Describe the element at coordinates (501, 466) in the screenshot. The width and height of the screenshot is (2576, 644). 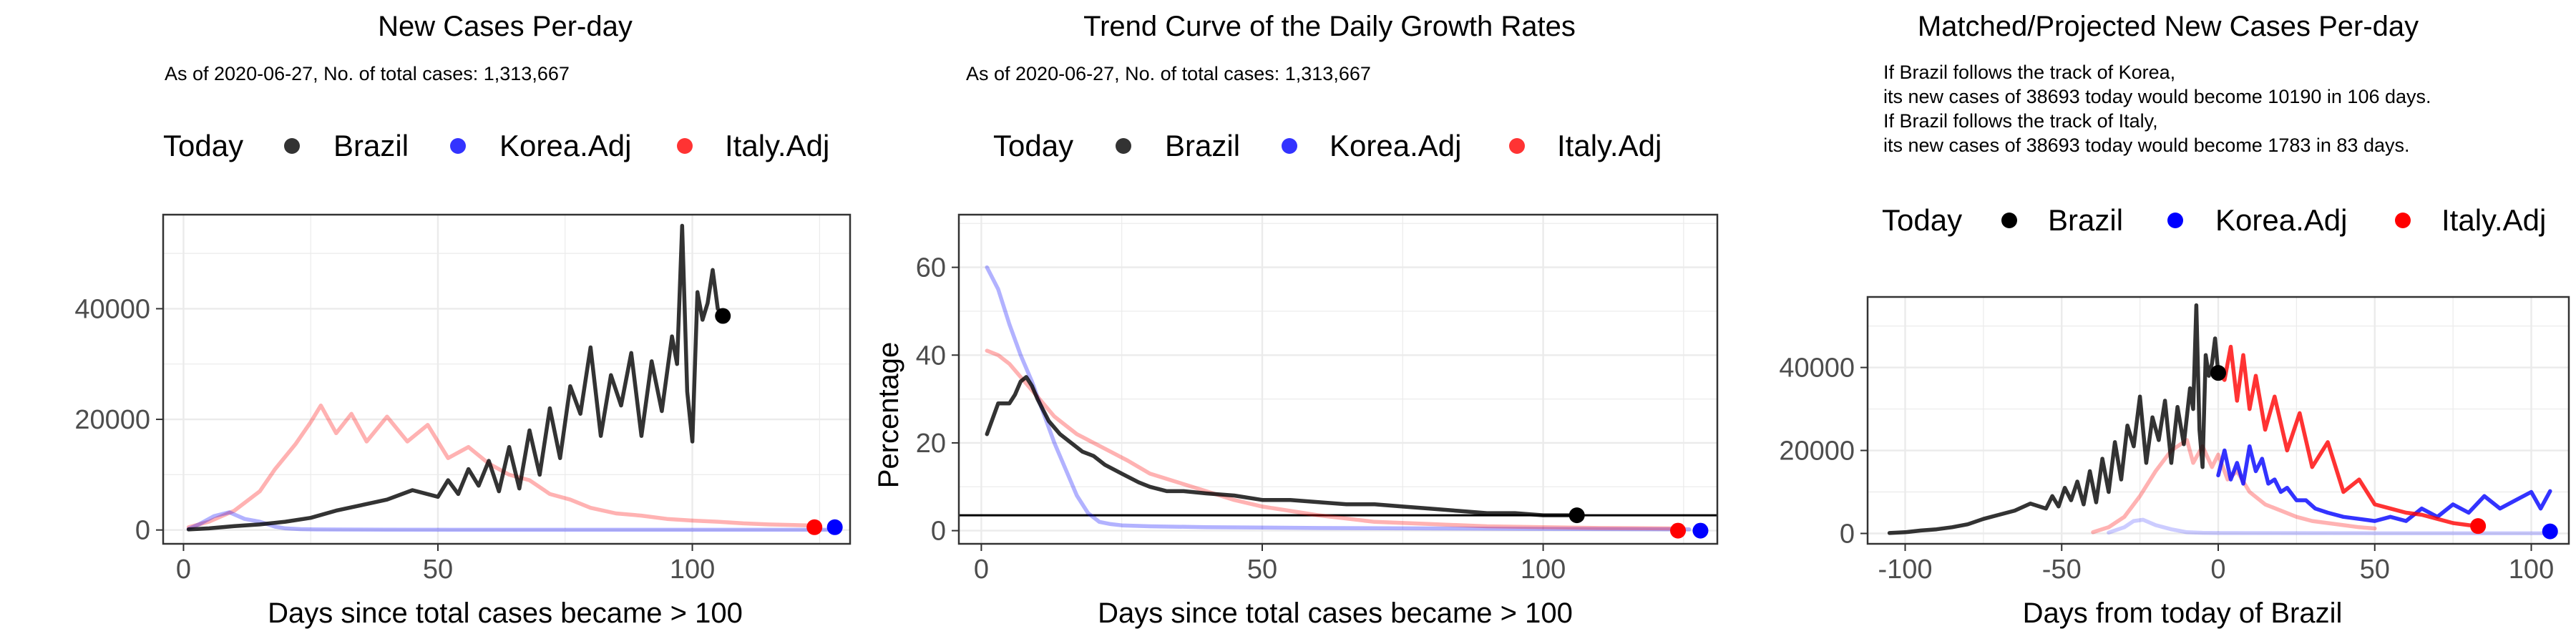
I see `series-line-italy-adj` at that location.